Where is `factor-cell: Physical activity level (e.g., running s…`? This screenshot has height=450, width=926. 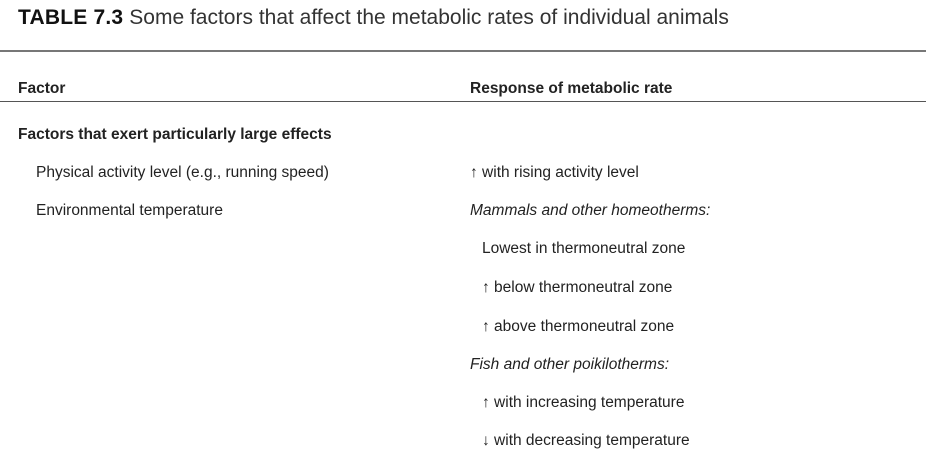 factor-cell: Physical activity level (e.g., running s… is located at coordinates (182, 172).